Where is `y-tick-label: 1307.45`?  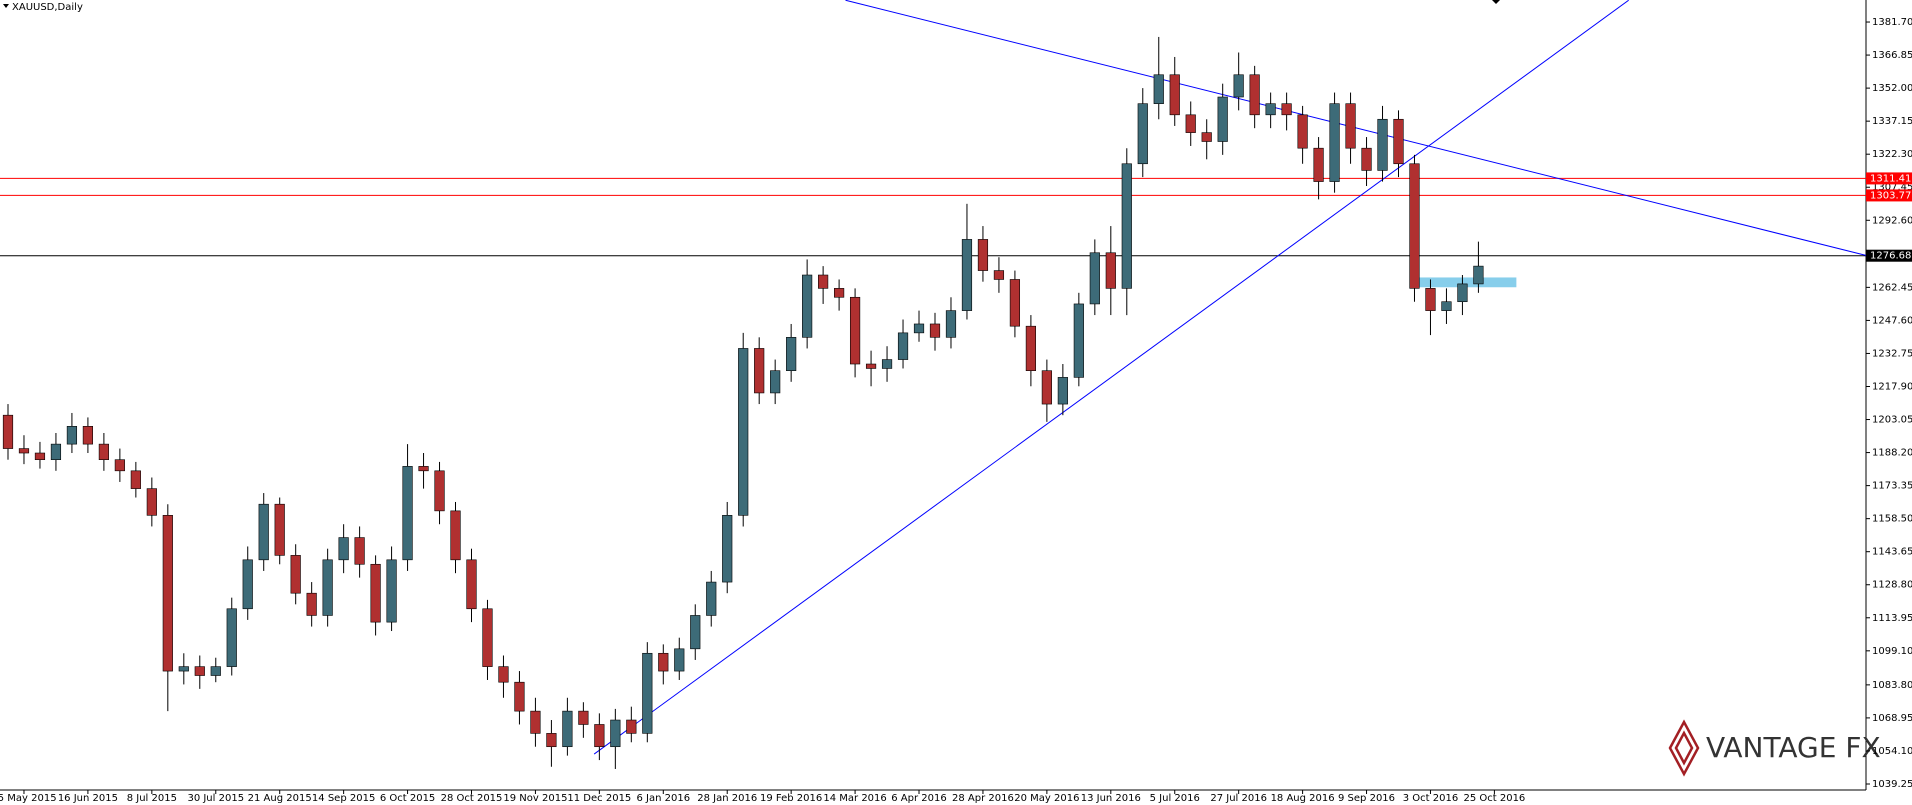 y-tick-label: 1307.45 is located at coordinates (1892, 187).